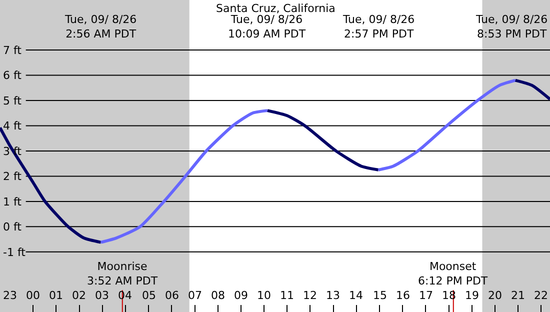 The image size is (550, 312). What do you see at coordinates (33, 295) in the screenshot?
I see `x-tick-label: 00` at bounding box center [33, 295].